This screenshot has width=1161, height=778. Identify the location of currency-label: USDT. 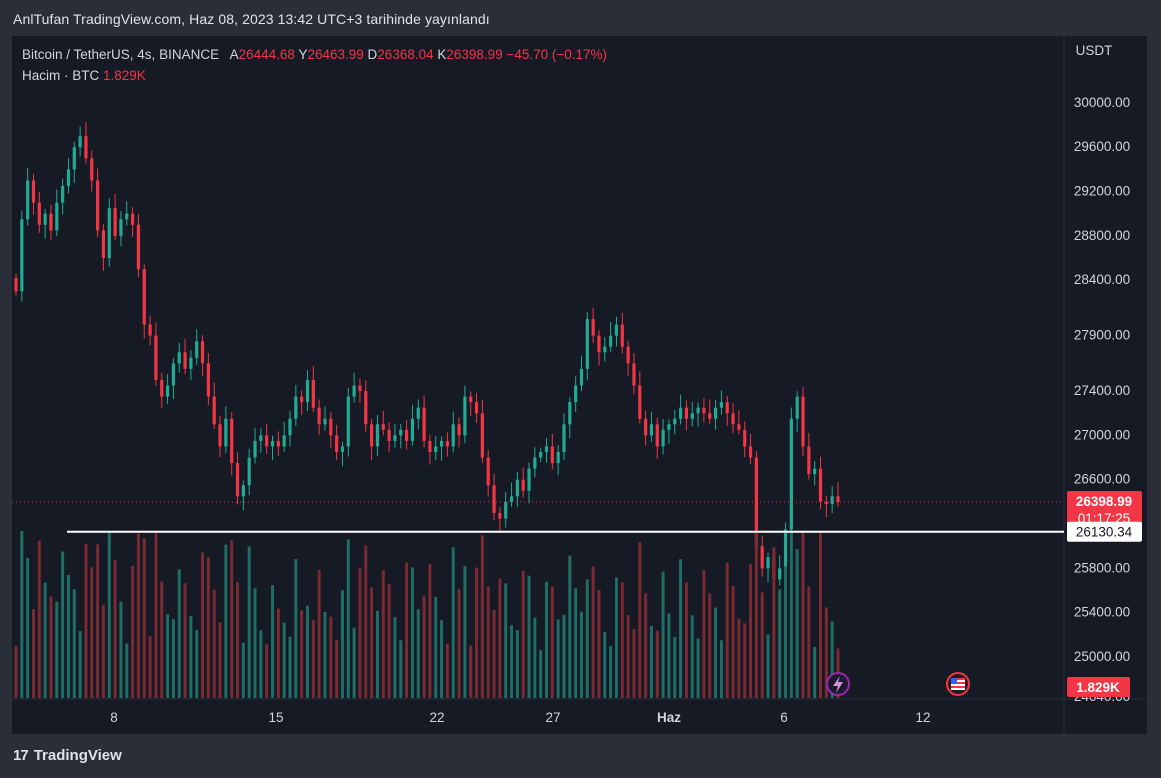
(1094, 50).